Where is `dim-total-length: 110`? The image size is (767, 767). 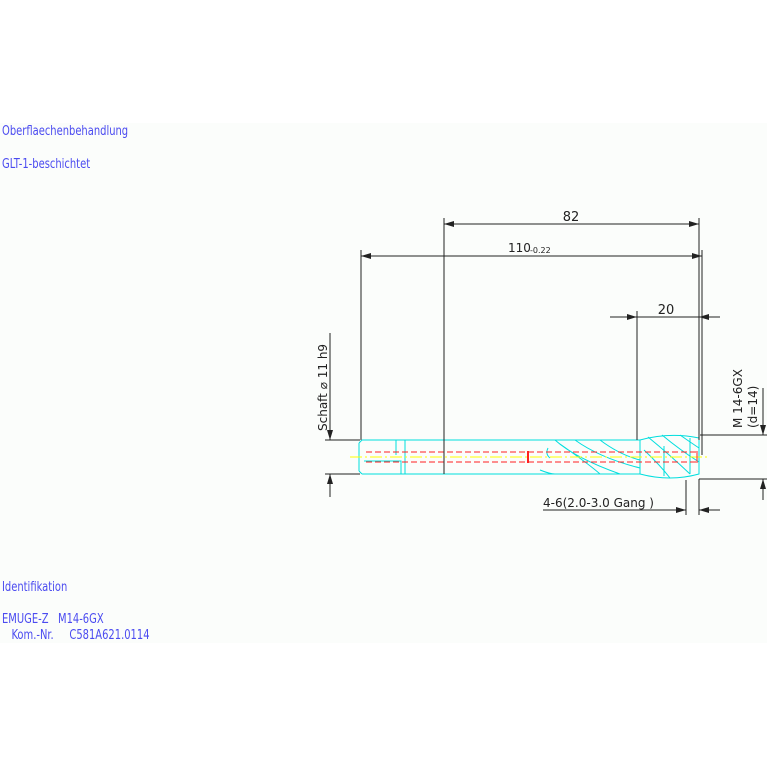
dim-total-length: 110 is located at coordinates (519, 248).